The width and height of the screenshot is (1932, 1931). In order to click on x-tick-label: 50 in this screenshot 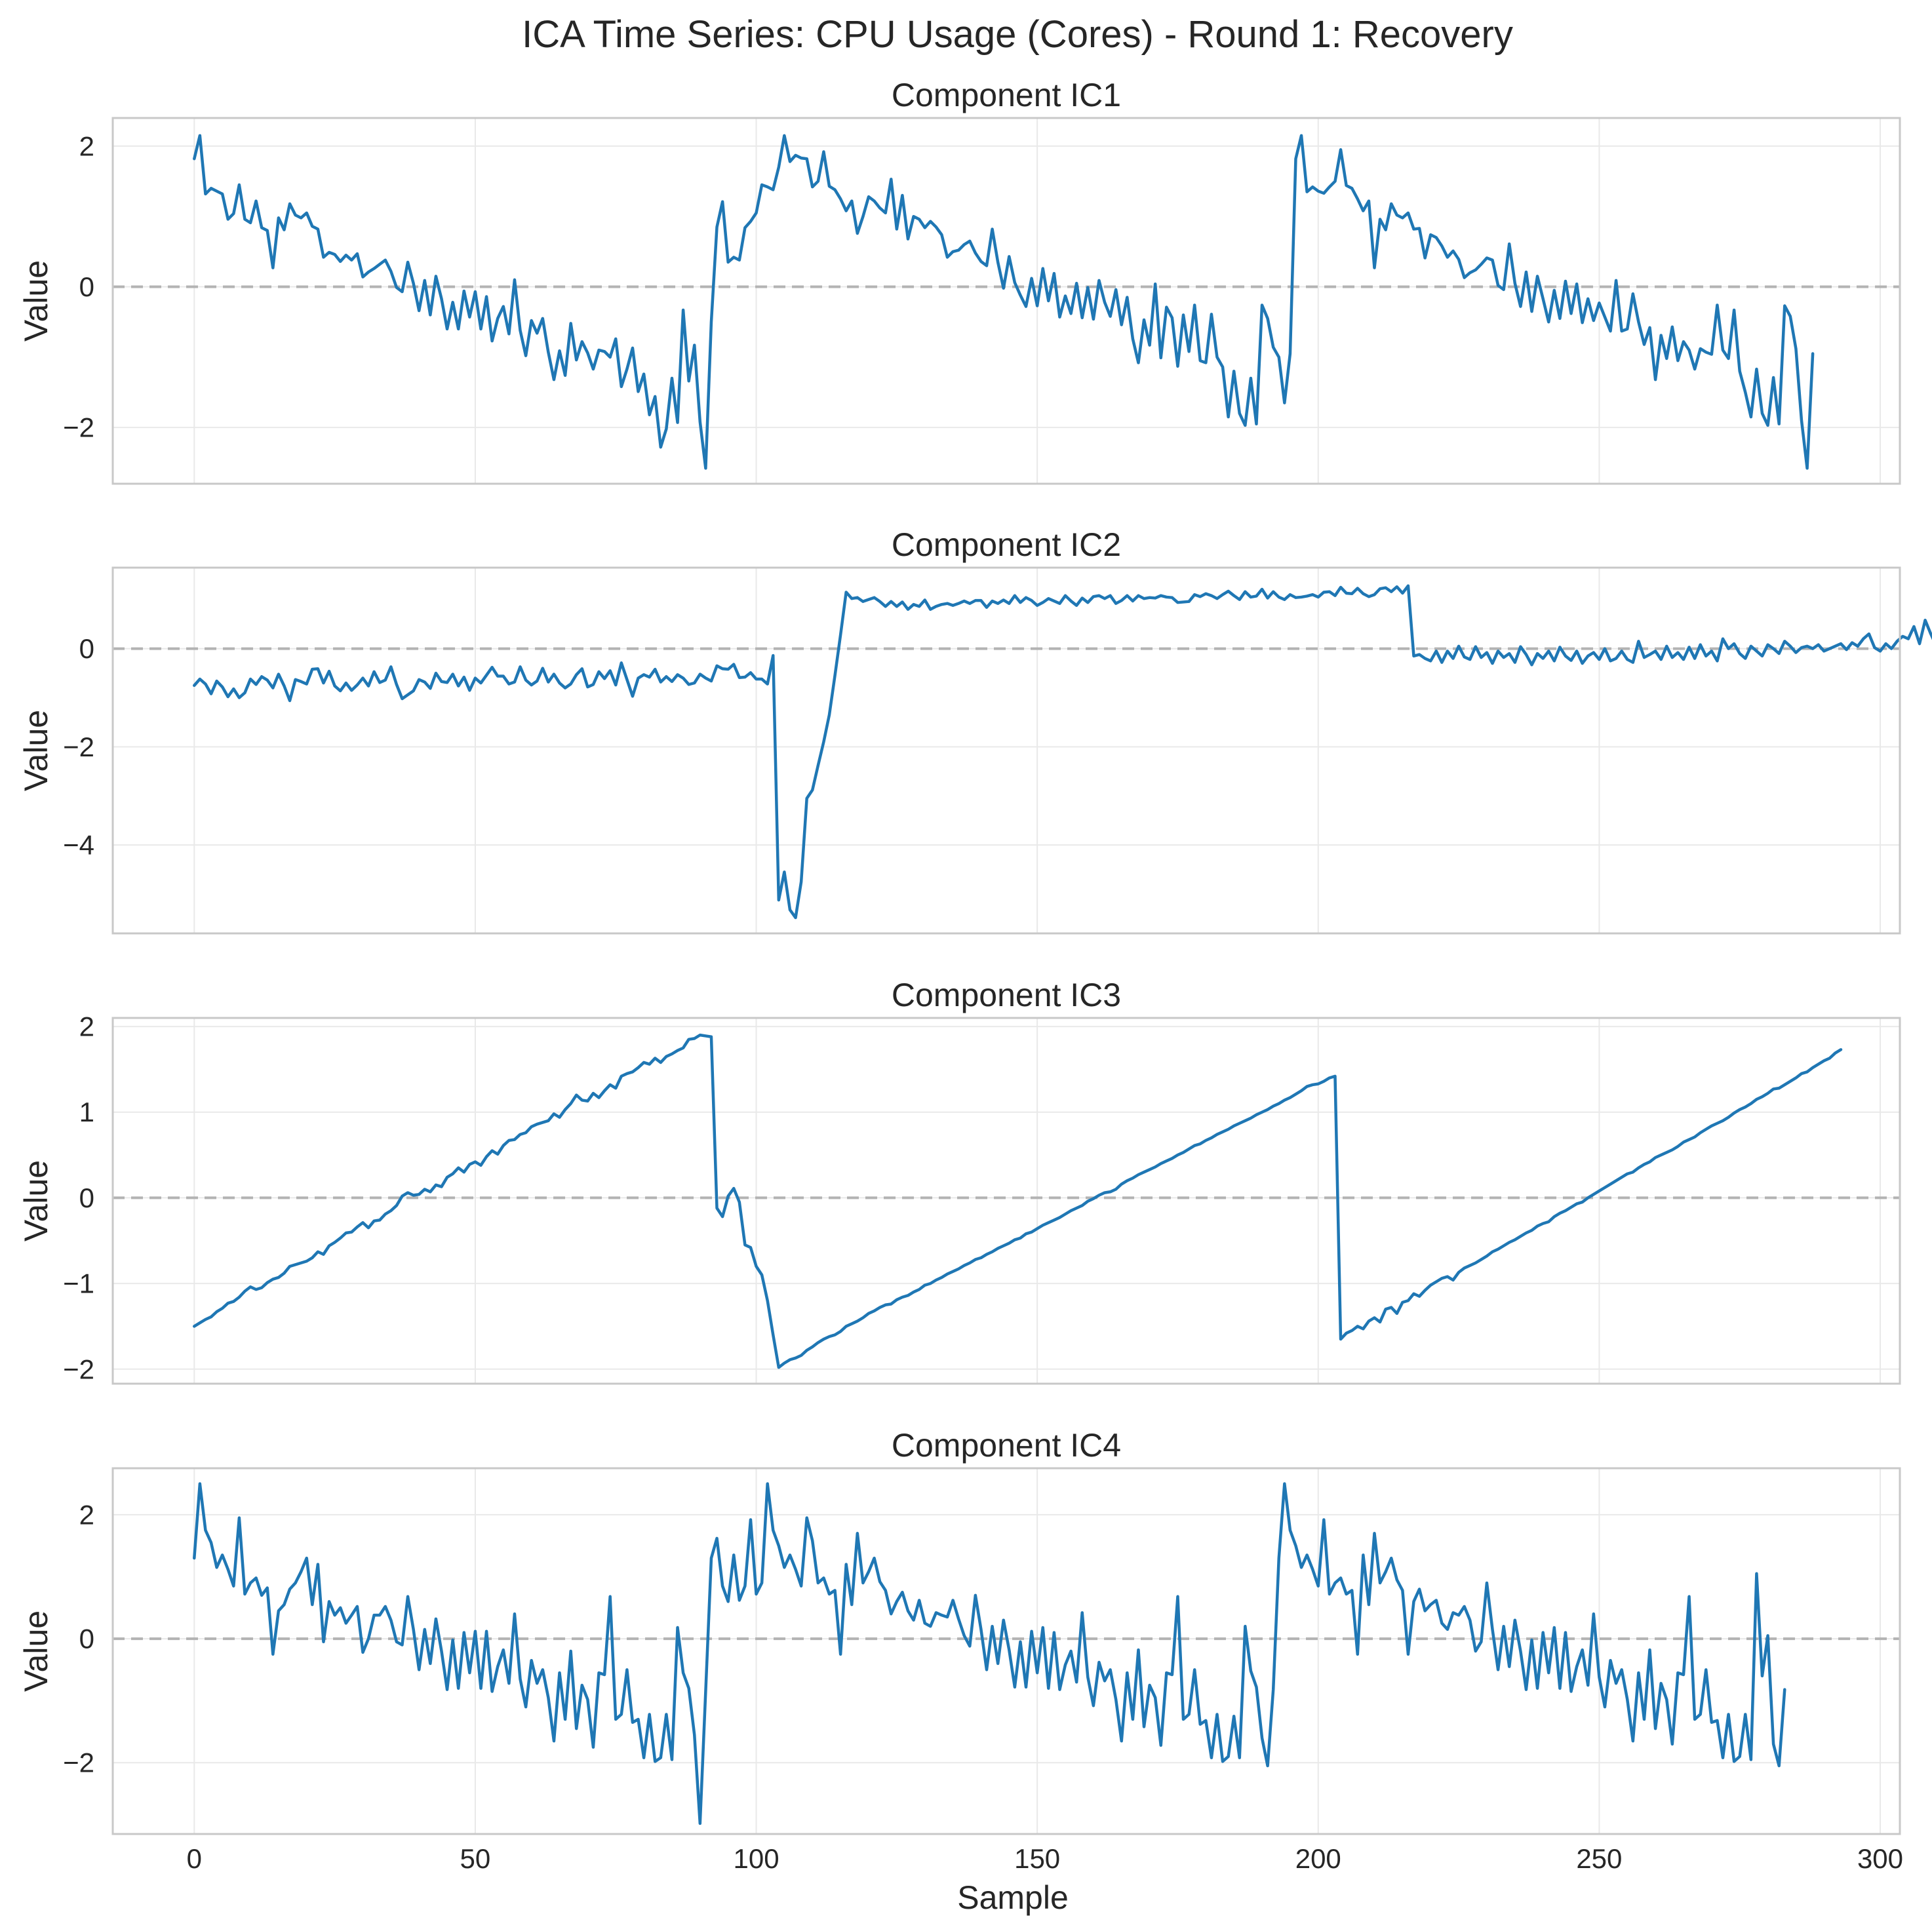, I will do `click(475, 1858)`.